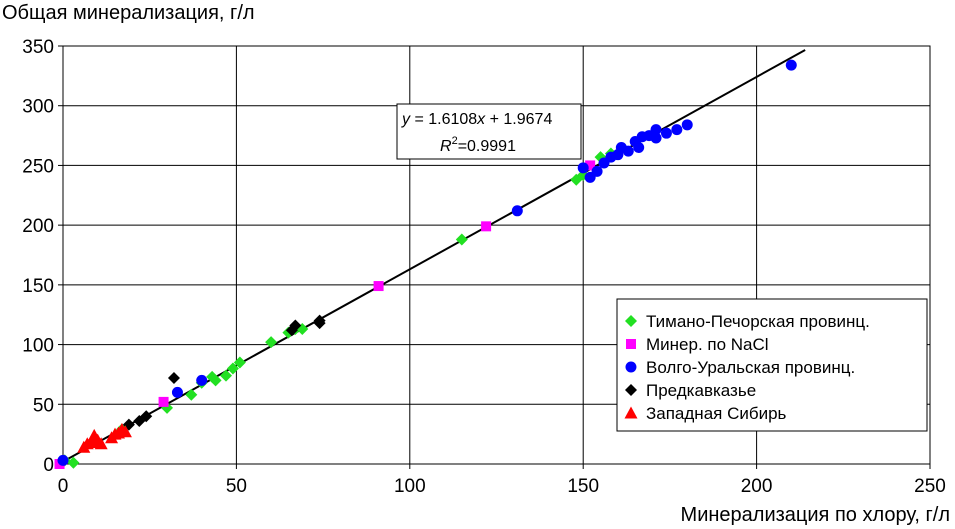  Describe the element at coordinates (583, 486) in the screenshot. I see `x-tick-label: 150` at that location.